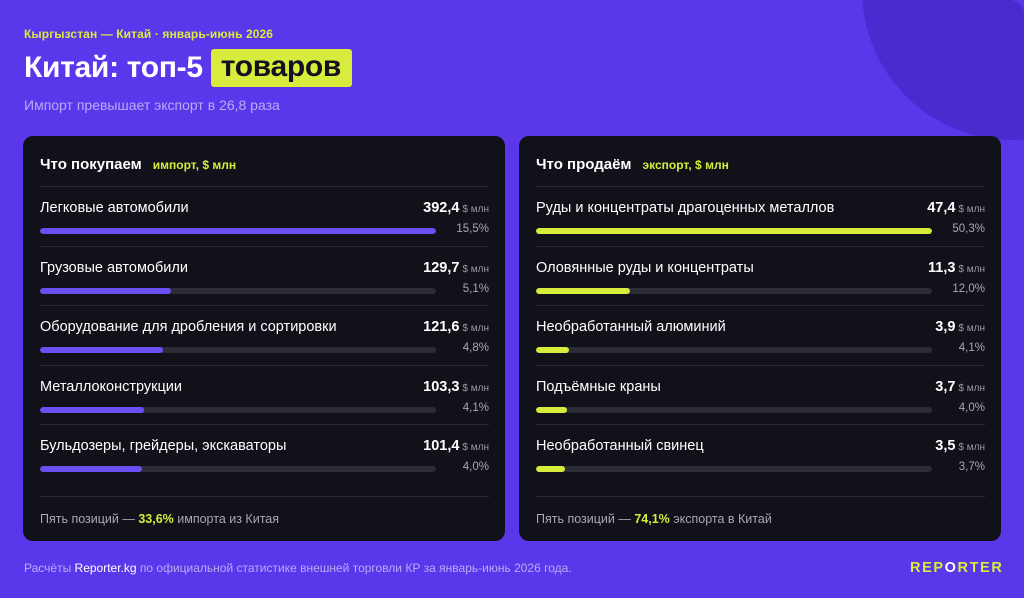 This screenshot has width=1024, height=598. What do you see at coordinates (971, 348) in the screenshot?
I see `export-row-share: 4,1%` at bounding box center [971, 348].